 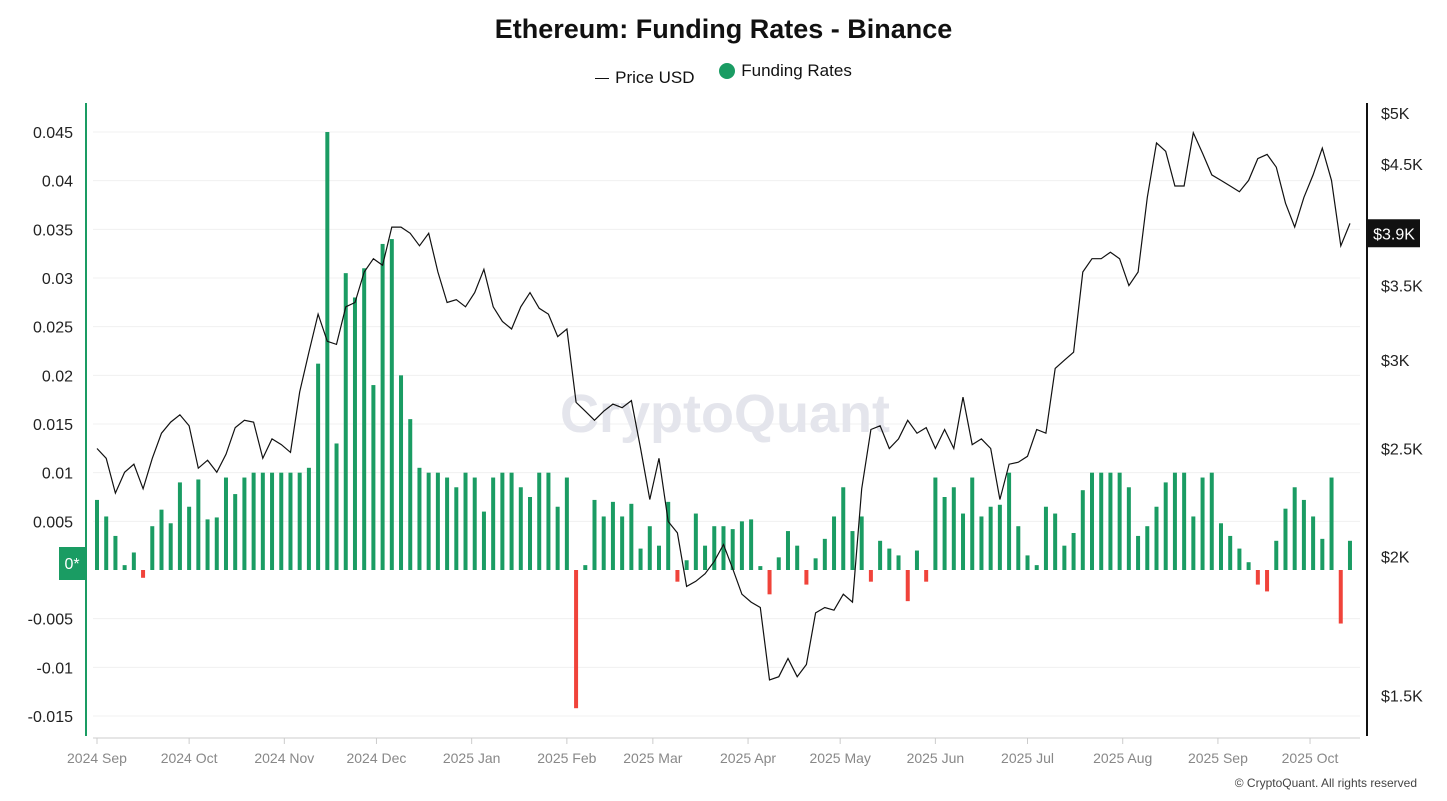 I want to click on legend: Price USD Funding Rates, so click(x=723, y=74).